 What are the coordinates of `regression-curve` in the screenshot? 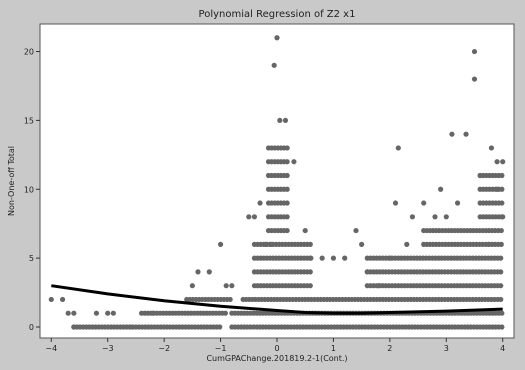 It's located at (277, 299).